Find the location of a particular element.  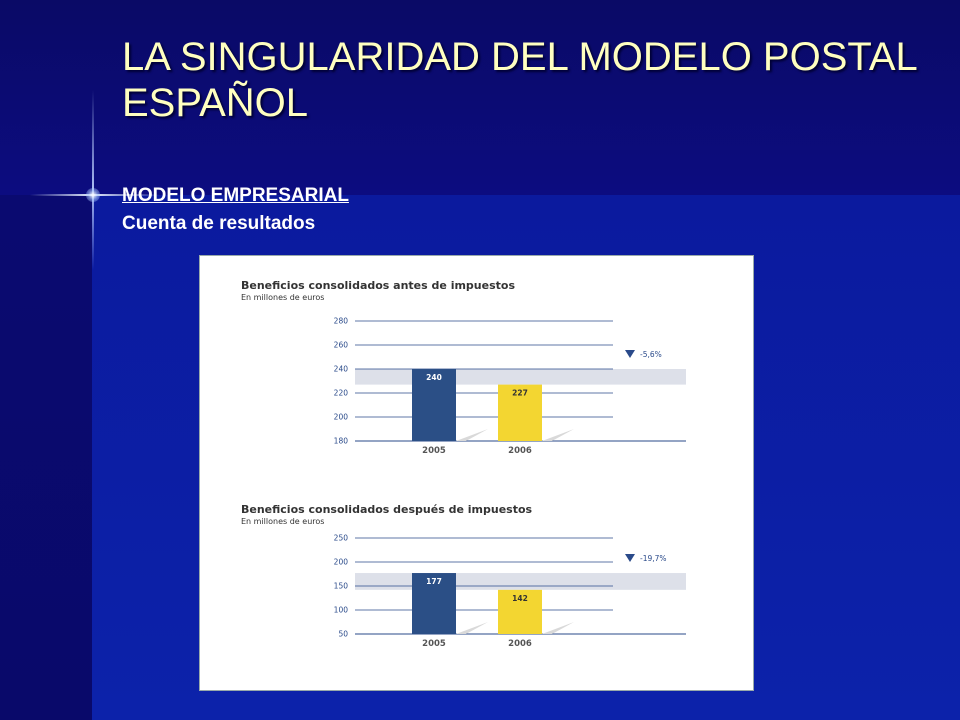

chart1-value-label: 240 is located at coordinates (434, 377).